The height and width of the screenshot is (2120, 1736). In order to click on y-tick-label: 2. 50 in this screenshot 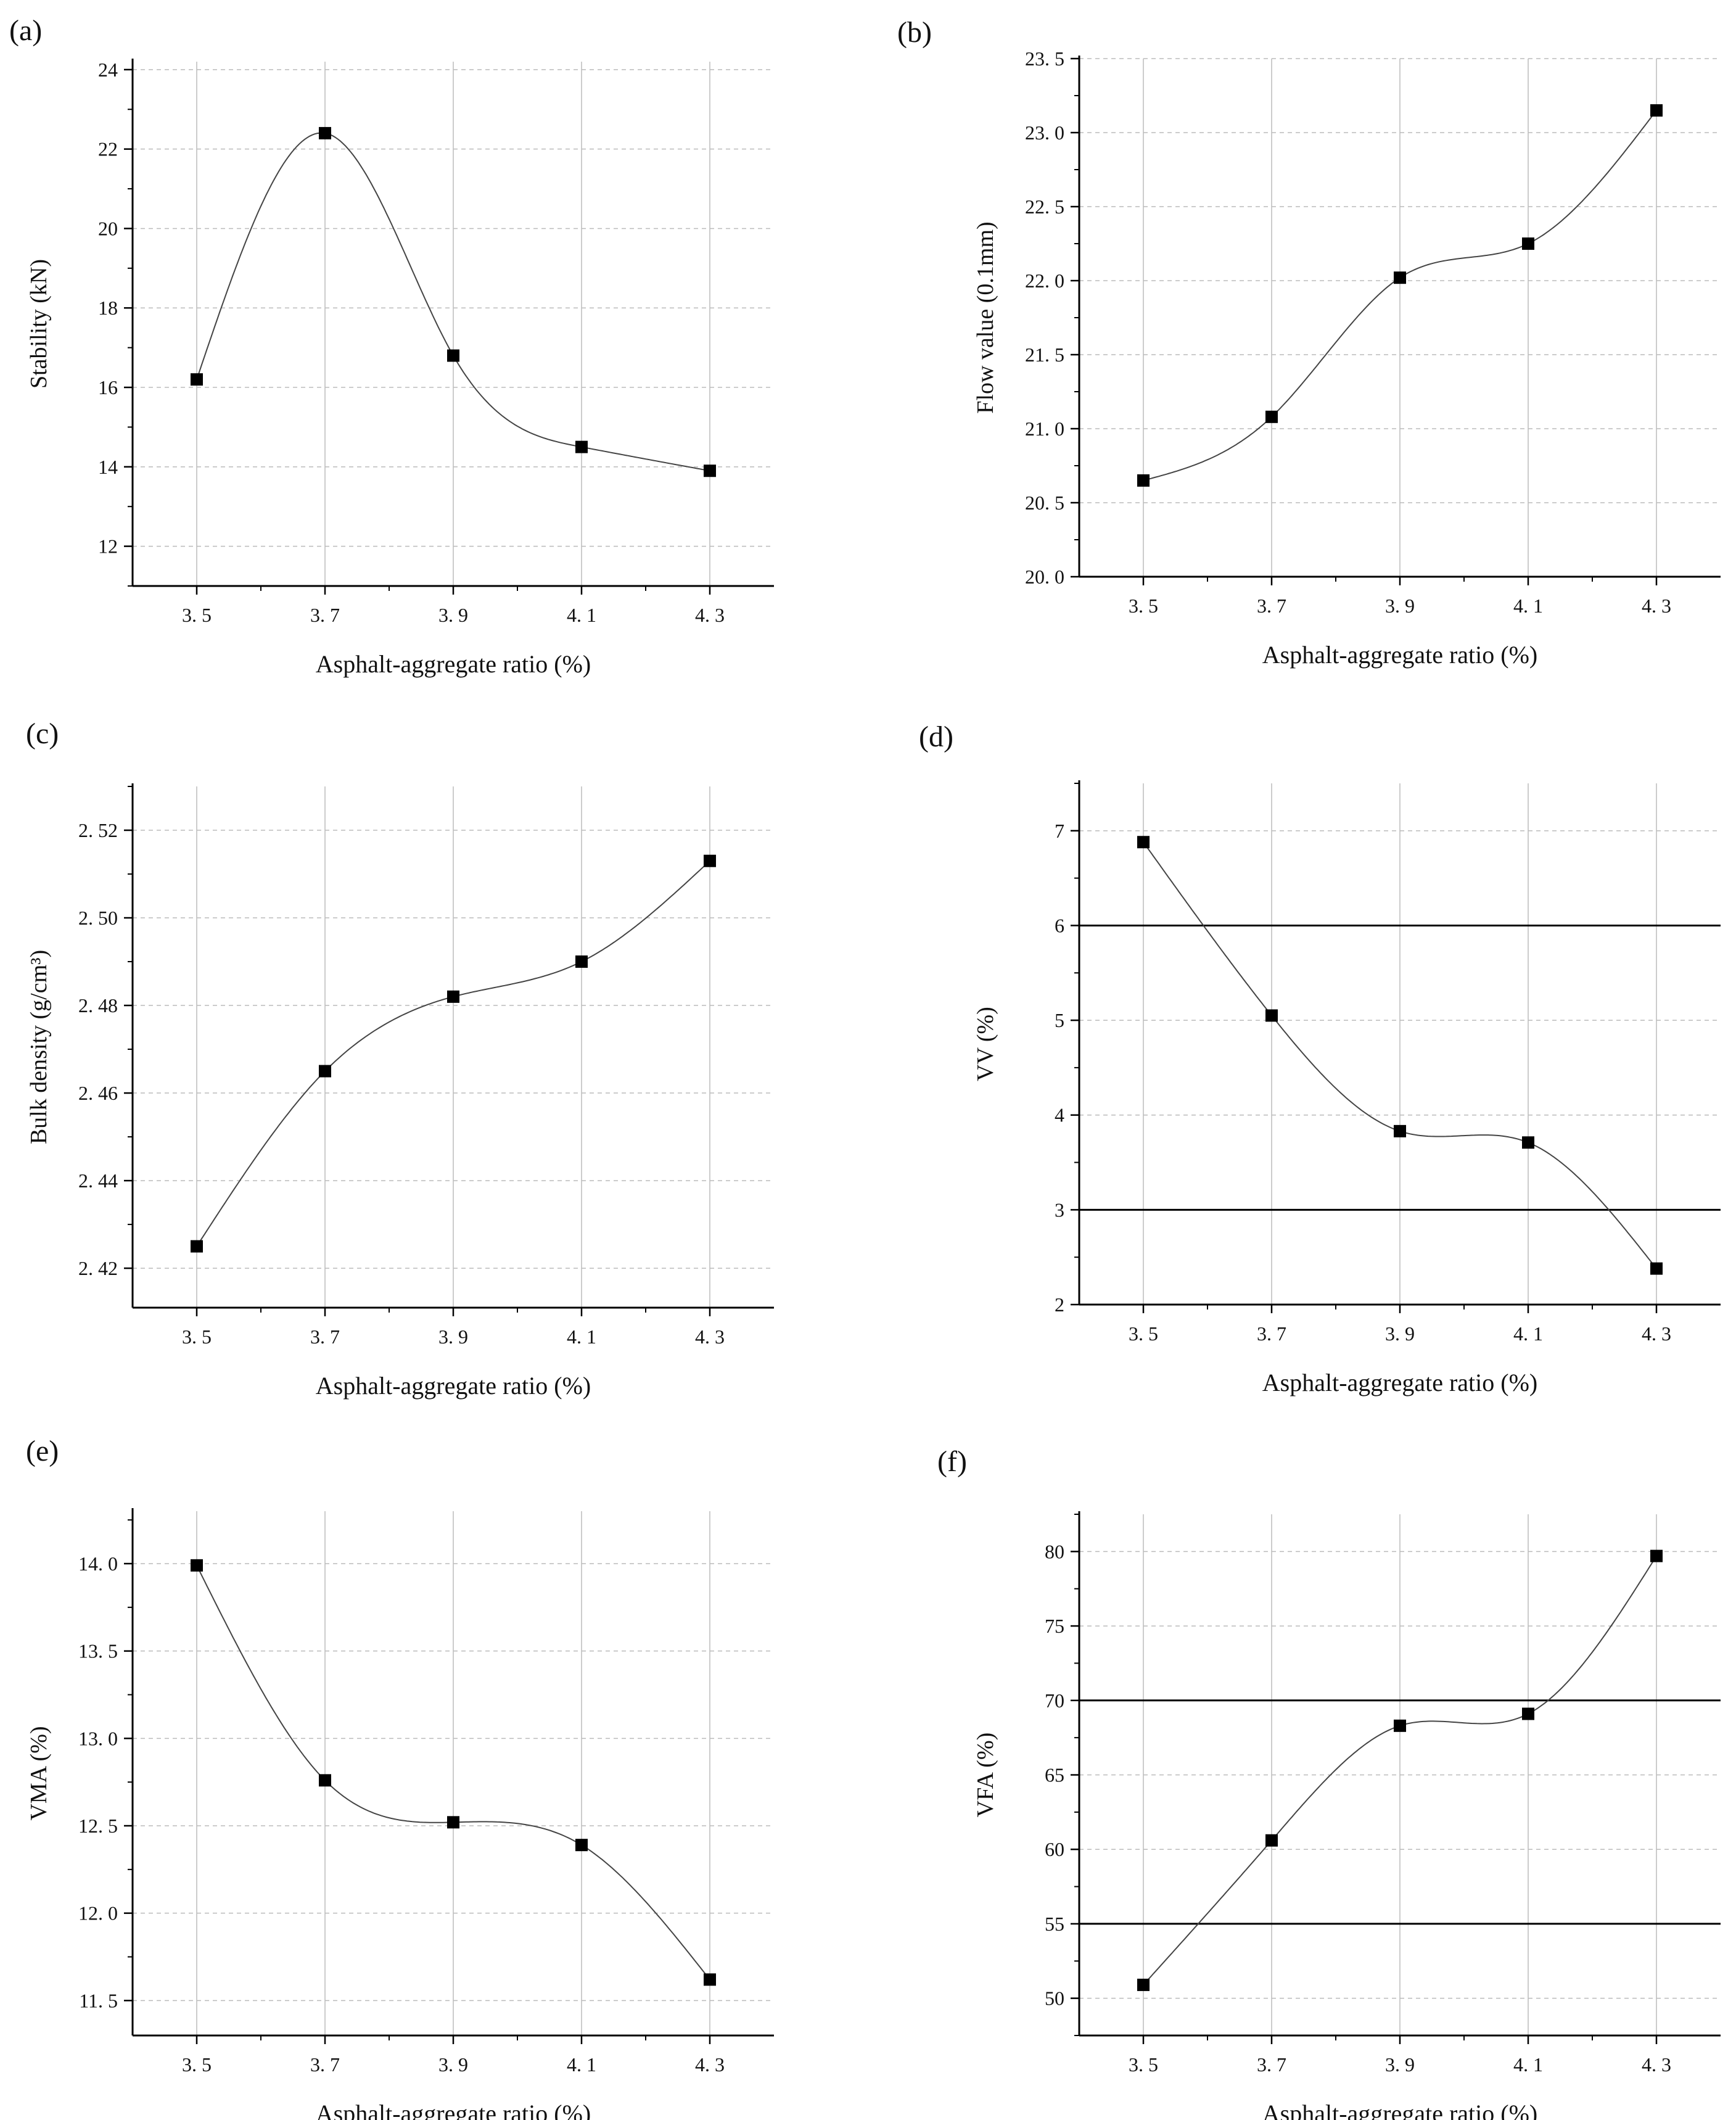, I will do `click(98, 918)`.